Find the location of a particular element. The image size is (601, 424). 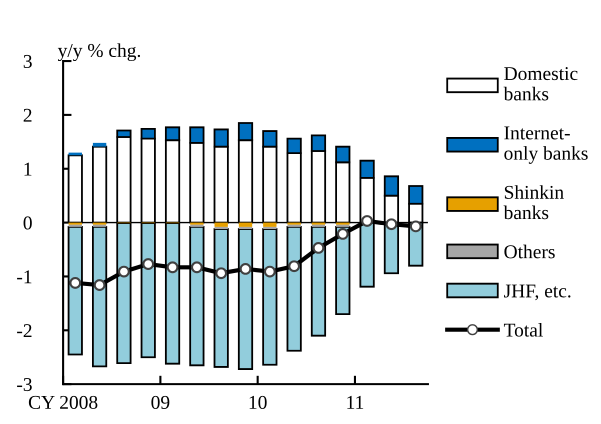

legend-label: Shinkin banks is located at coordinates (534, 202).